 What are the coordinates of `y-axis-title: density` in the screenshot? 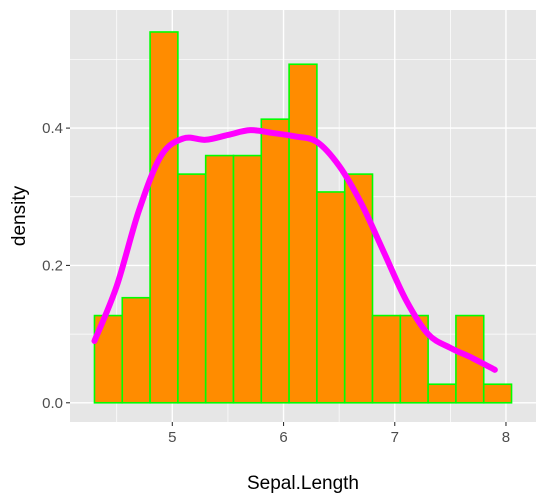 It's located at (19, 215).